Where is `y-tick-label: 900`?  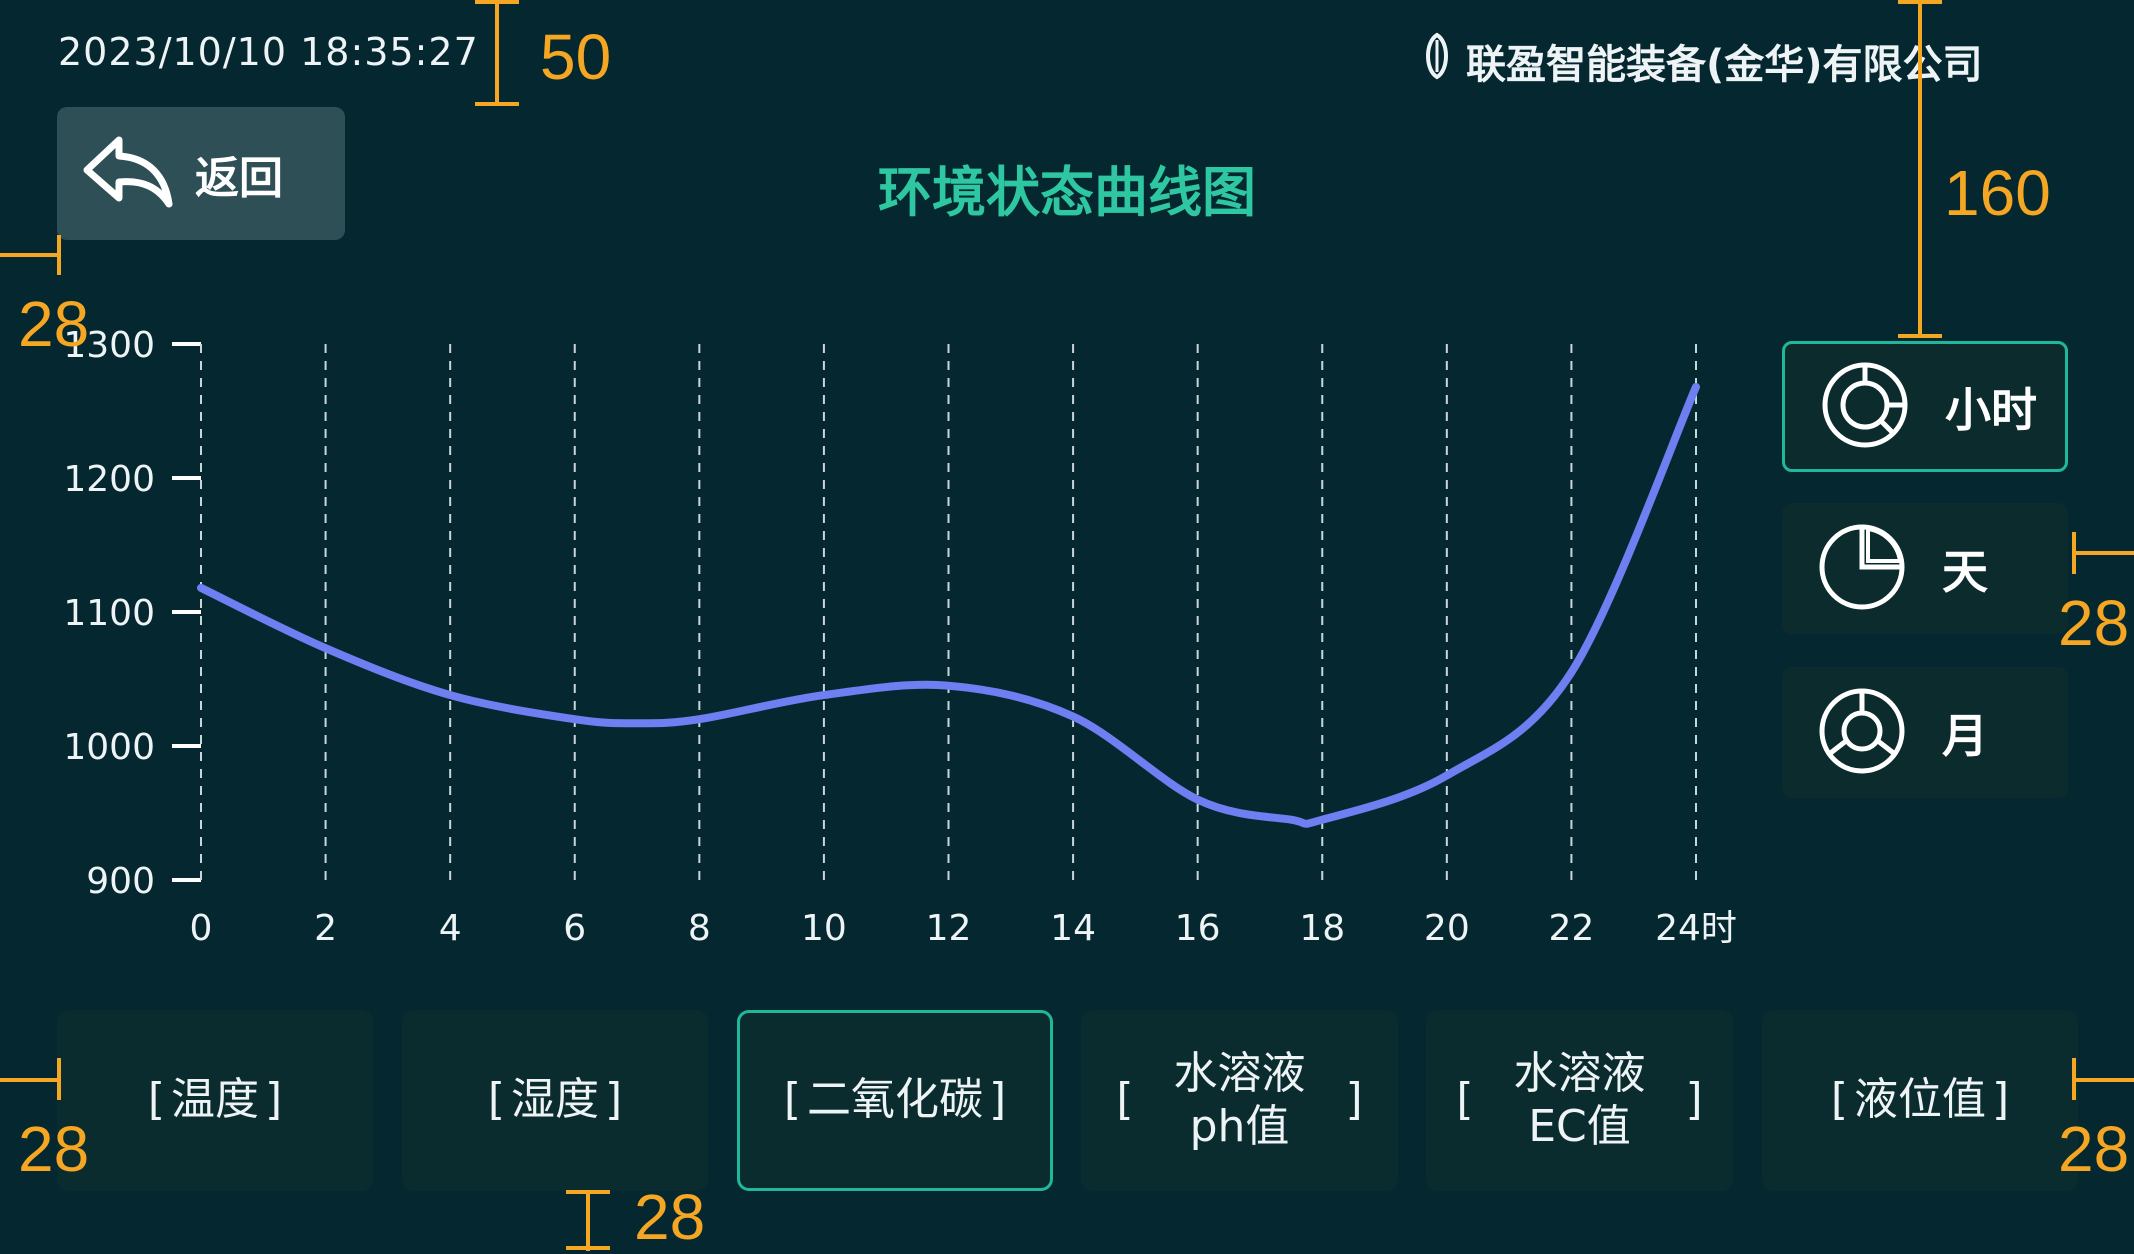
y-tick-label: 900 is located at coordinates (120, 881).